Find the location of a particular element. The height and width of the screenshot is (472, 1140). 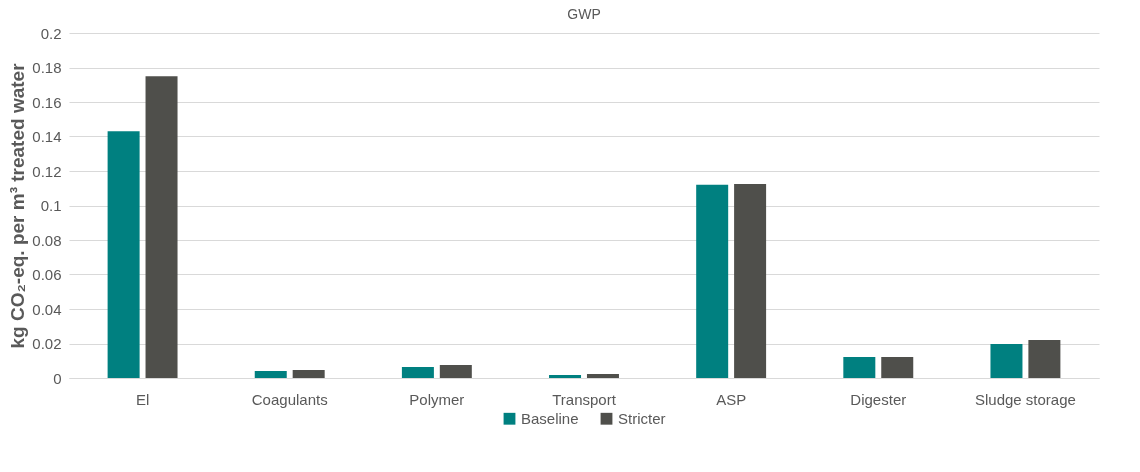

y-tick-label: 0.08 is located at coordinates (47, 240).